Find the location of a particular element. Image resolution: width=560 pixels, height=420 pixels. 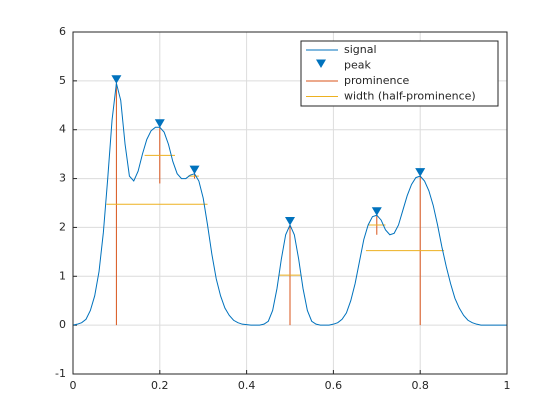

x-tick-label: 0 is located at coordinates (73, 385).